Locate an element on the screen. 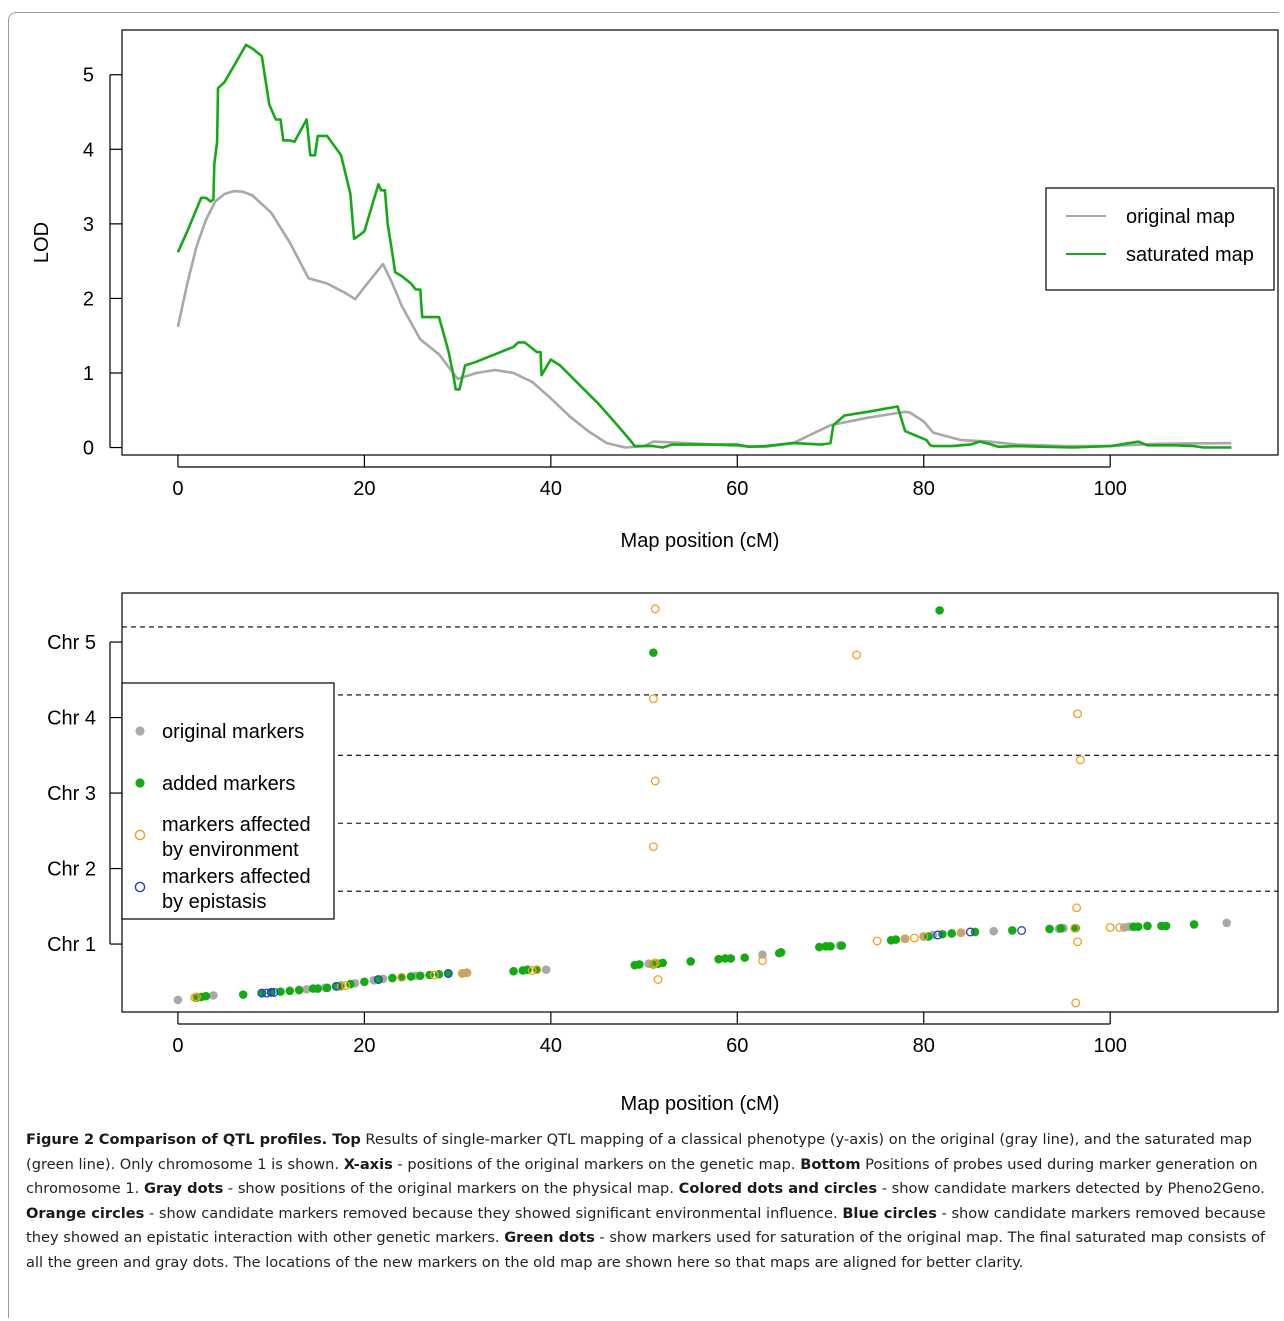  legend-label: added markers is located at coordinates (228, 784).